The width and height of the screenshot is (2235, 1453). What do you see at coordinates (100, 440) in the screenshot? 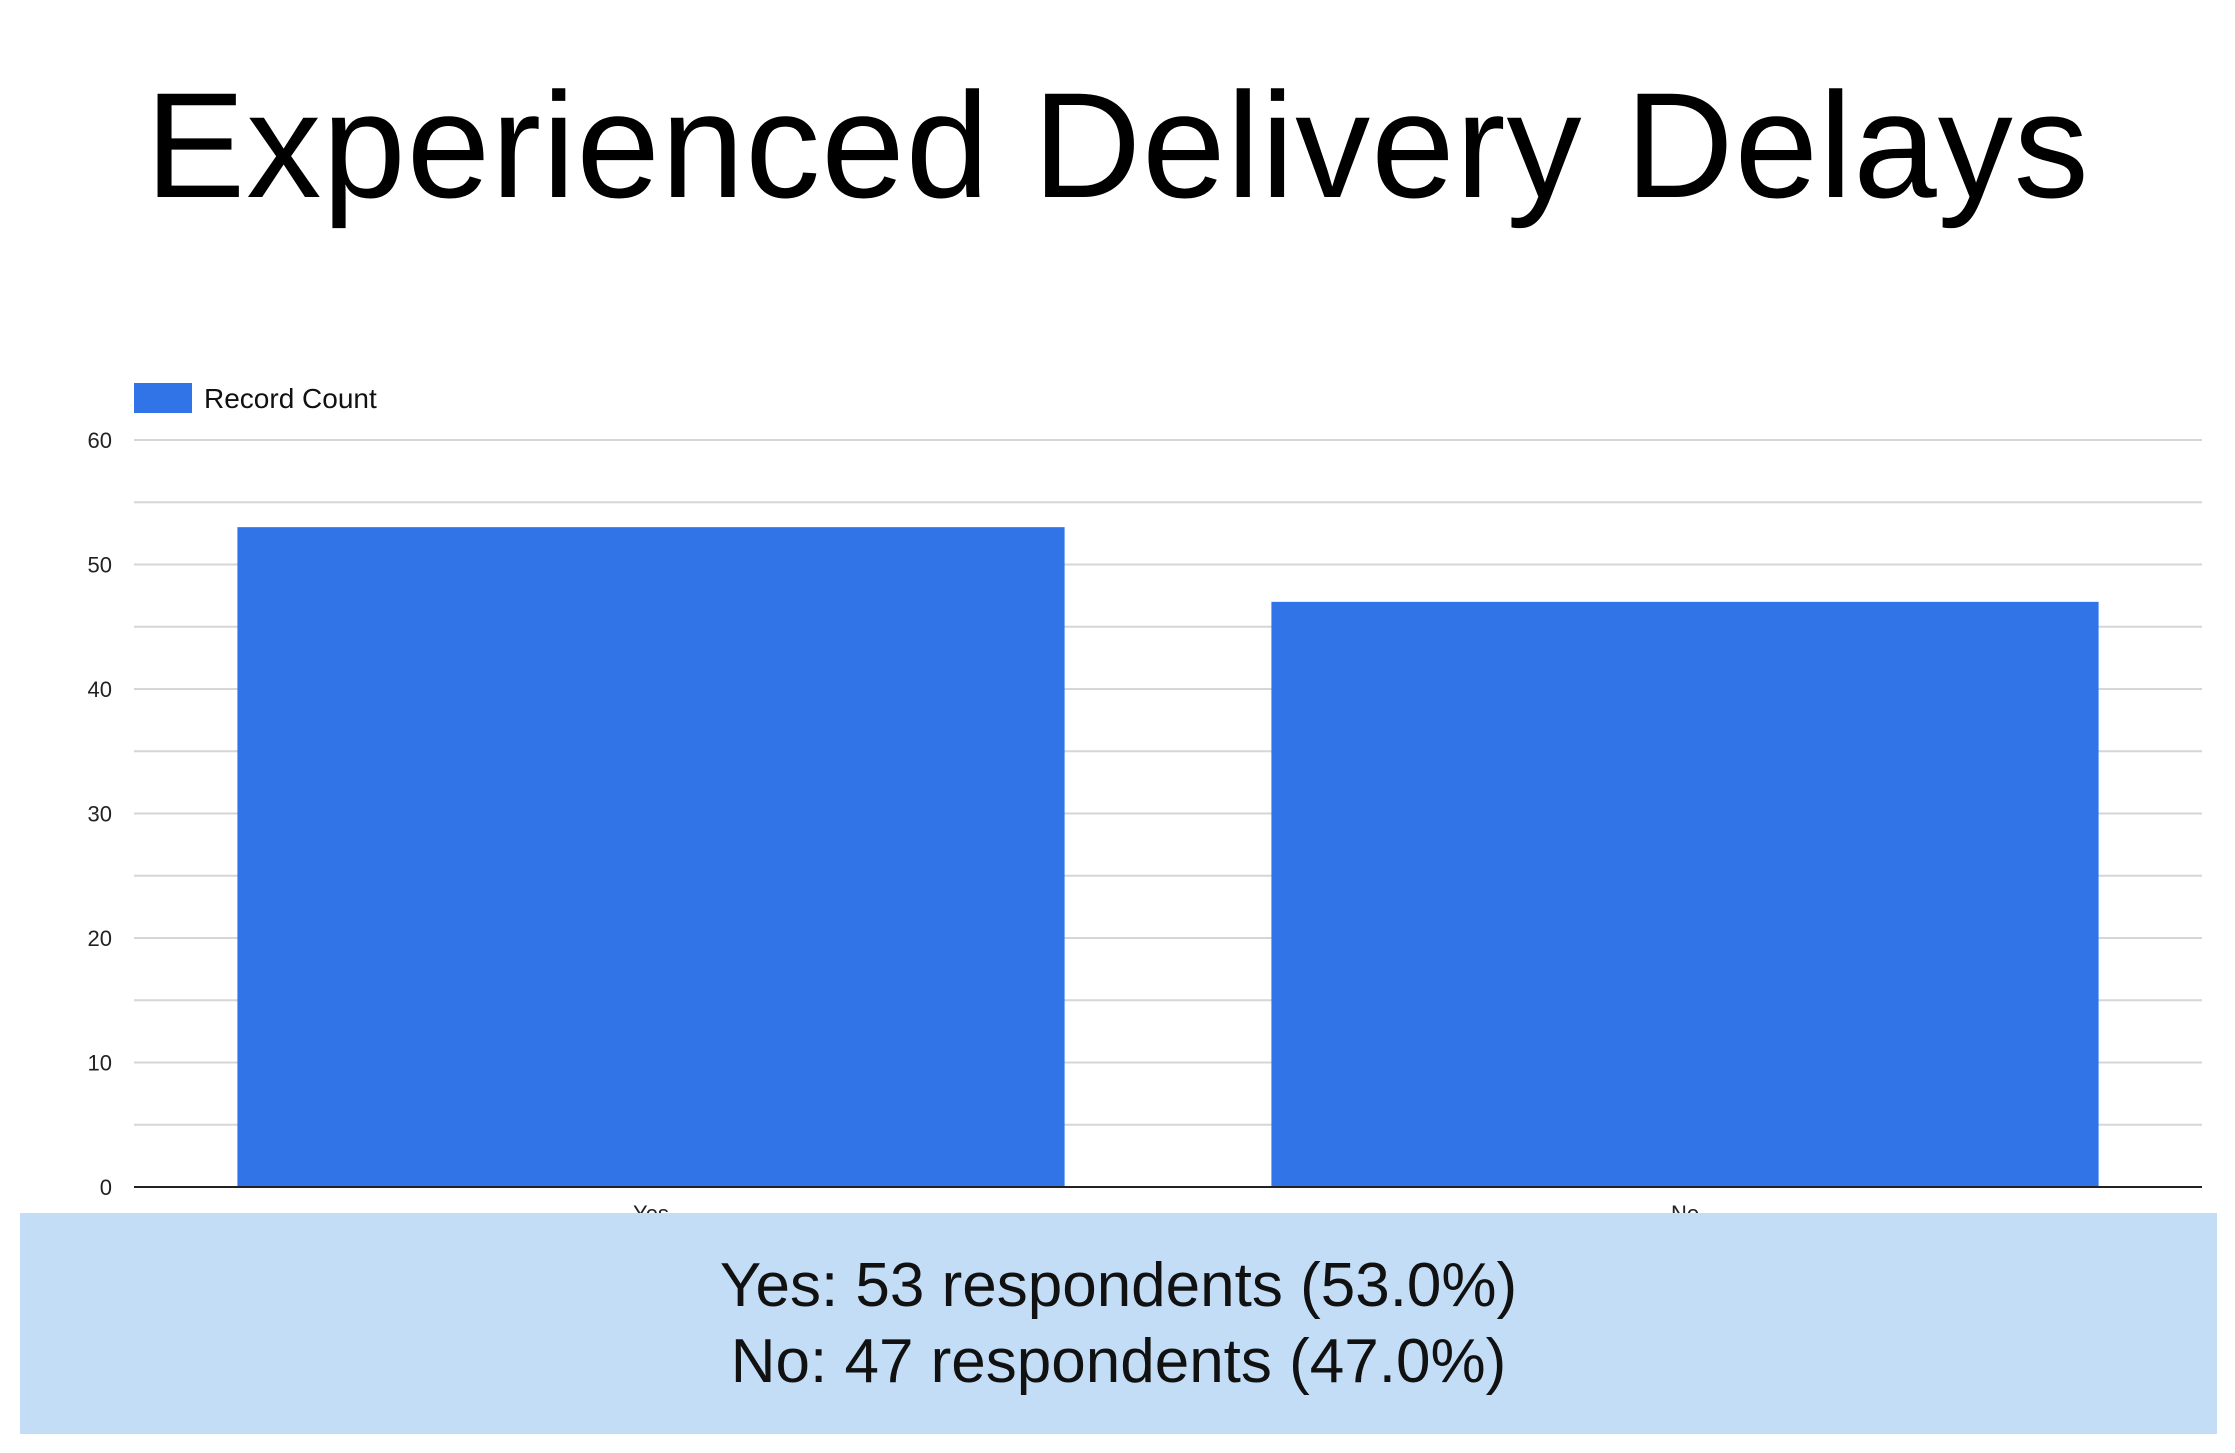
I see `y-tick-label: 60` at bounding box center [100, 440].